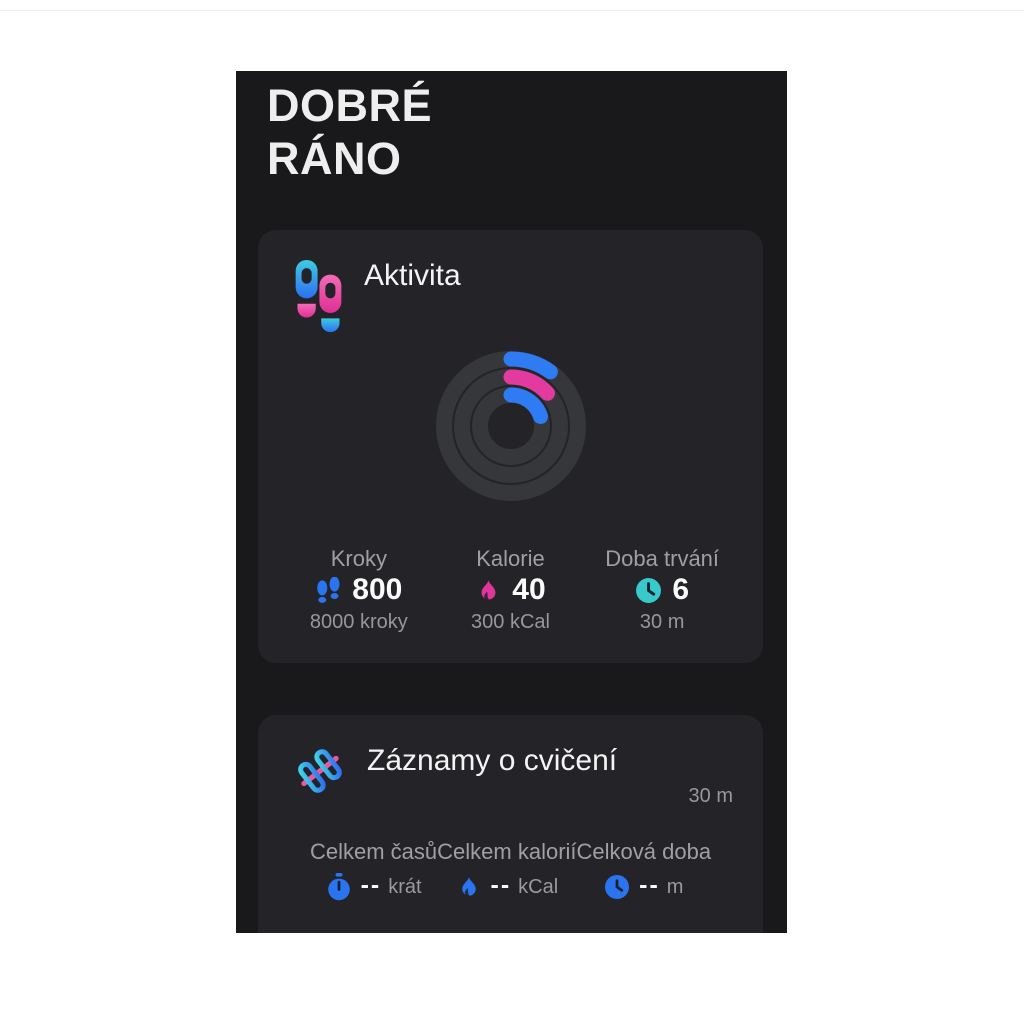  I want to click on exercise-card-title: Záznamy o cvičení, so click(492, 760).